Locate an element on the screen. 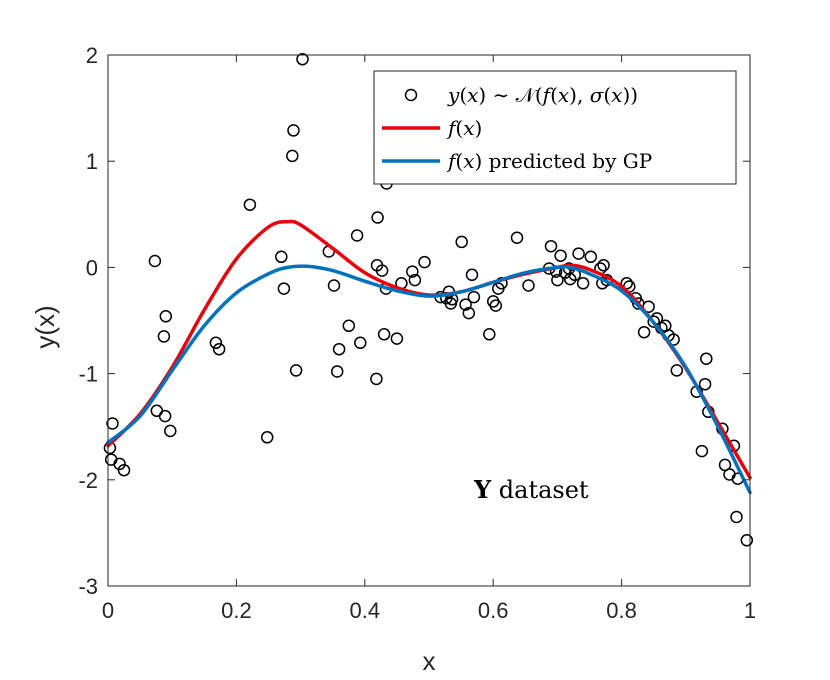 The width and height of the screenshot is (830, 680). x-axis-label: x is located at coordinates (429, 661).